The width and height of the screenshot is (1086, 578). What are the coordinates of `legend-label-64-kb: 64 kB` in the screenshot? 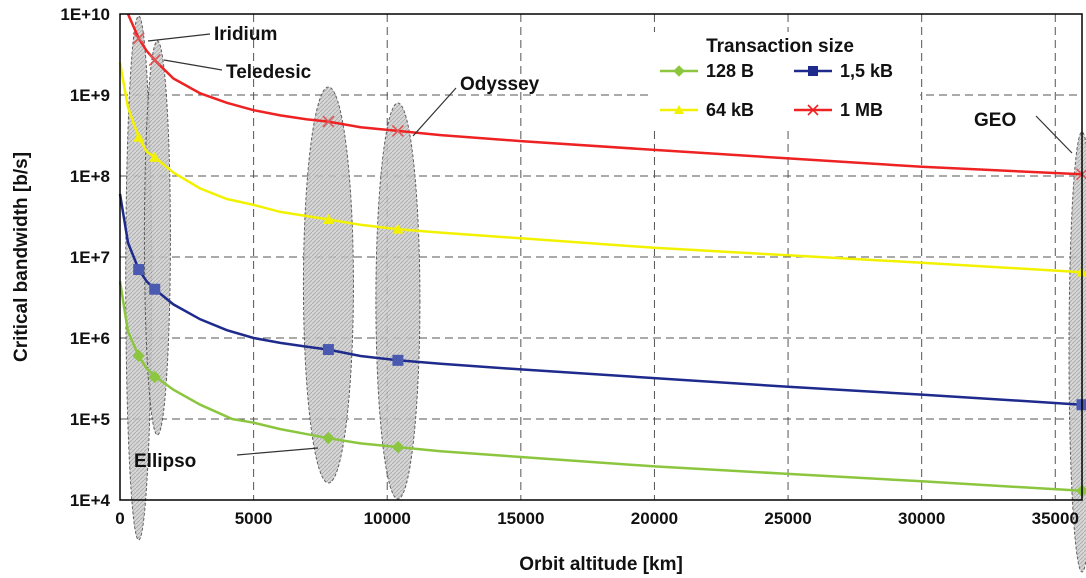 It's located at (730, 110).